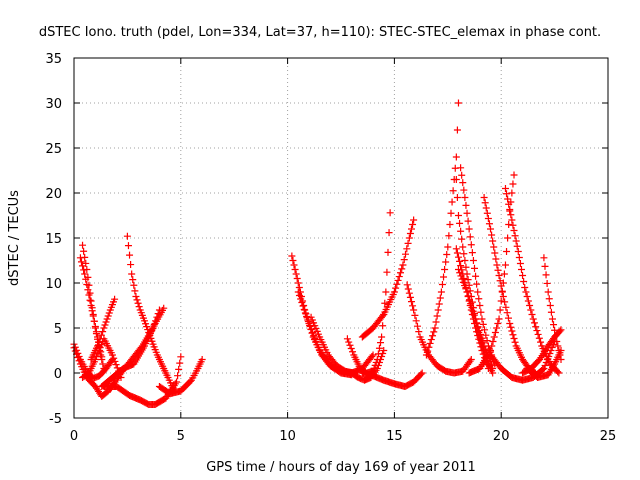 The height and width of the screenshot is (480, 640). Describe the element at coordinates (58, 374) in the screenshot. I see `y-tick-label: 0` at that location.